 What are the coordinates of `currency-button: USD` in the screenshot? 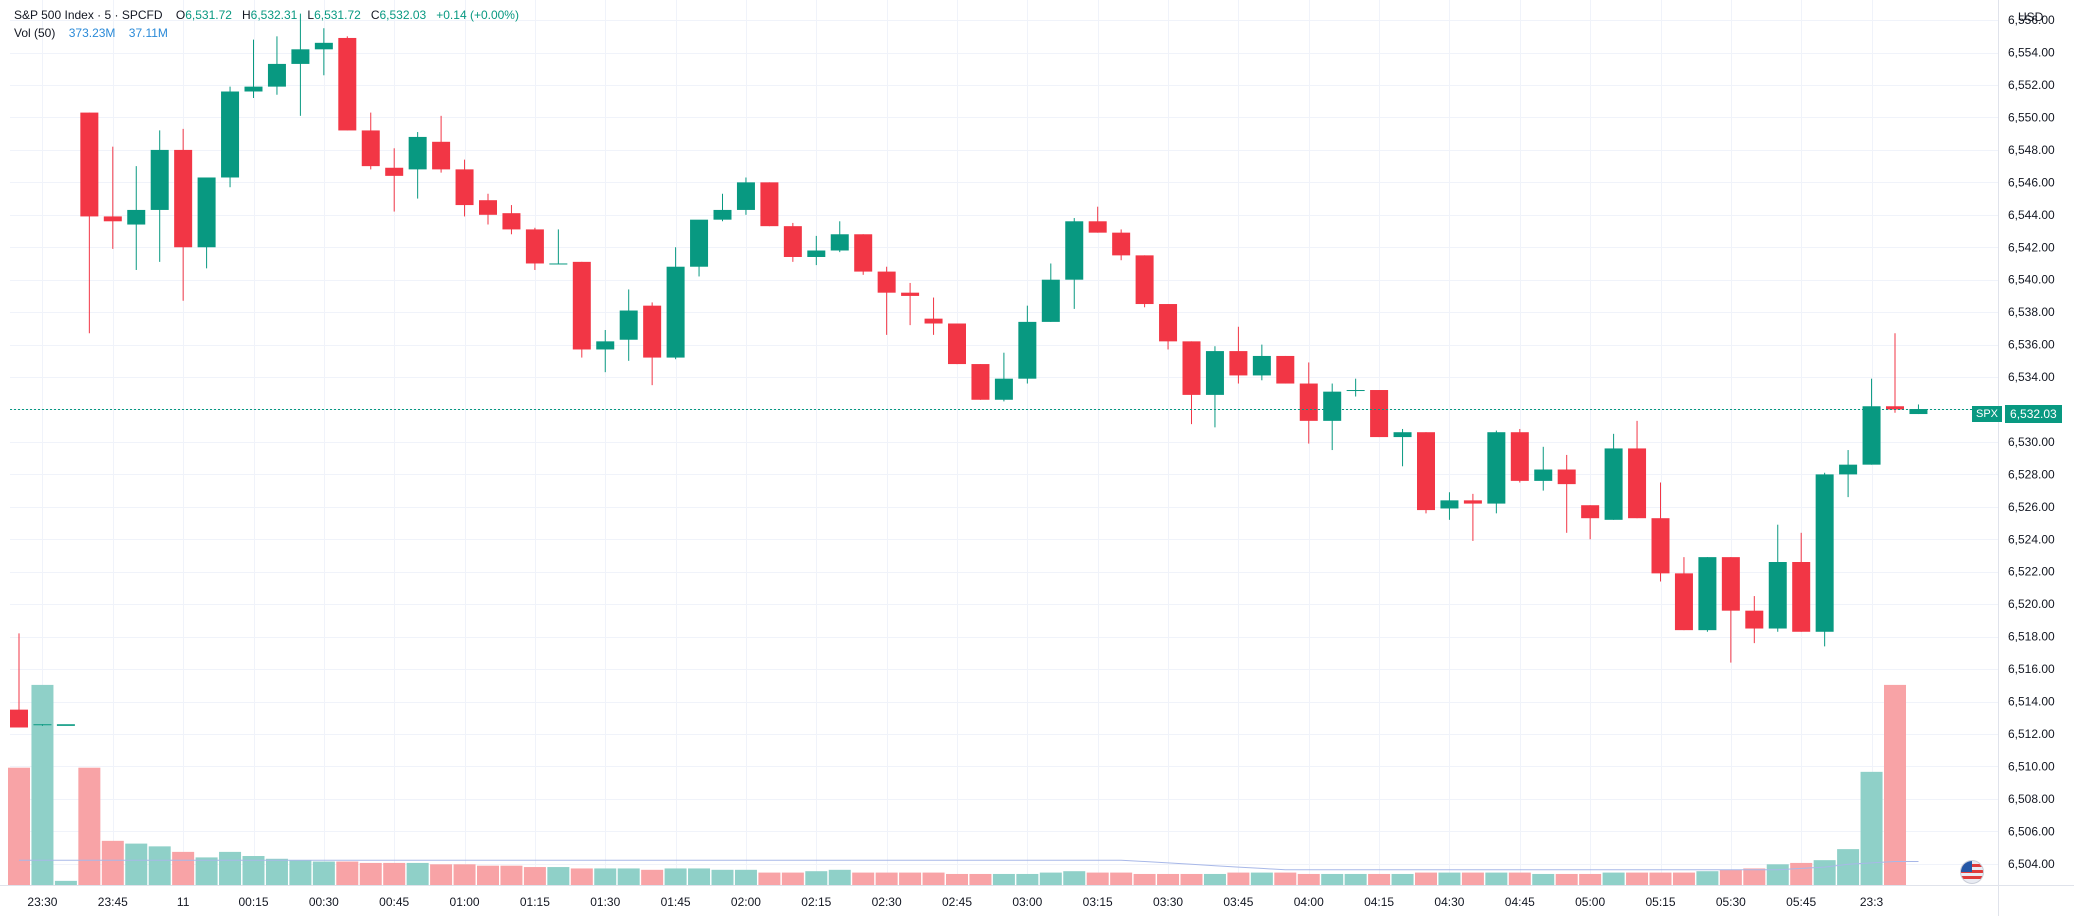 It's located at (2031, 17).